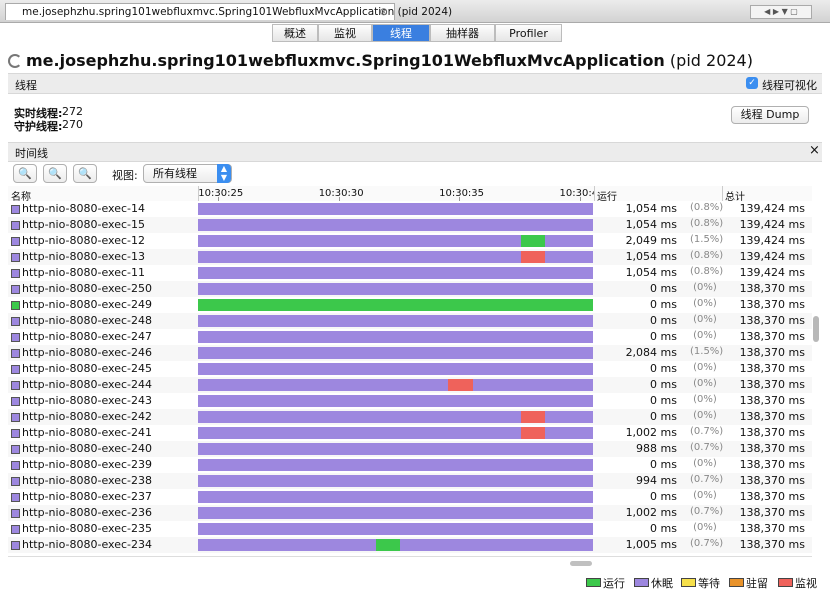  Describe the element at coordinates (87, 544) in the screenshot. I see `thread-name: http-nio-8080-exec-234` at that location.